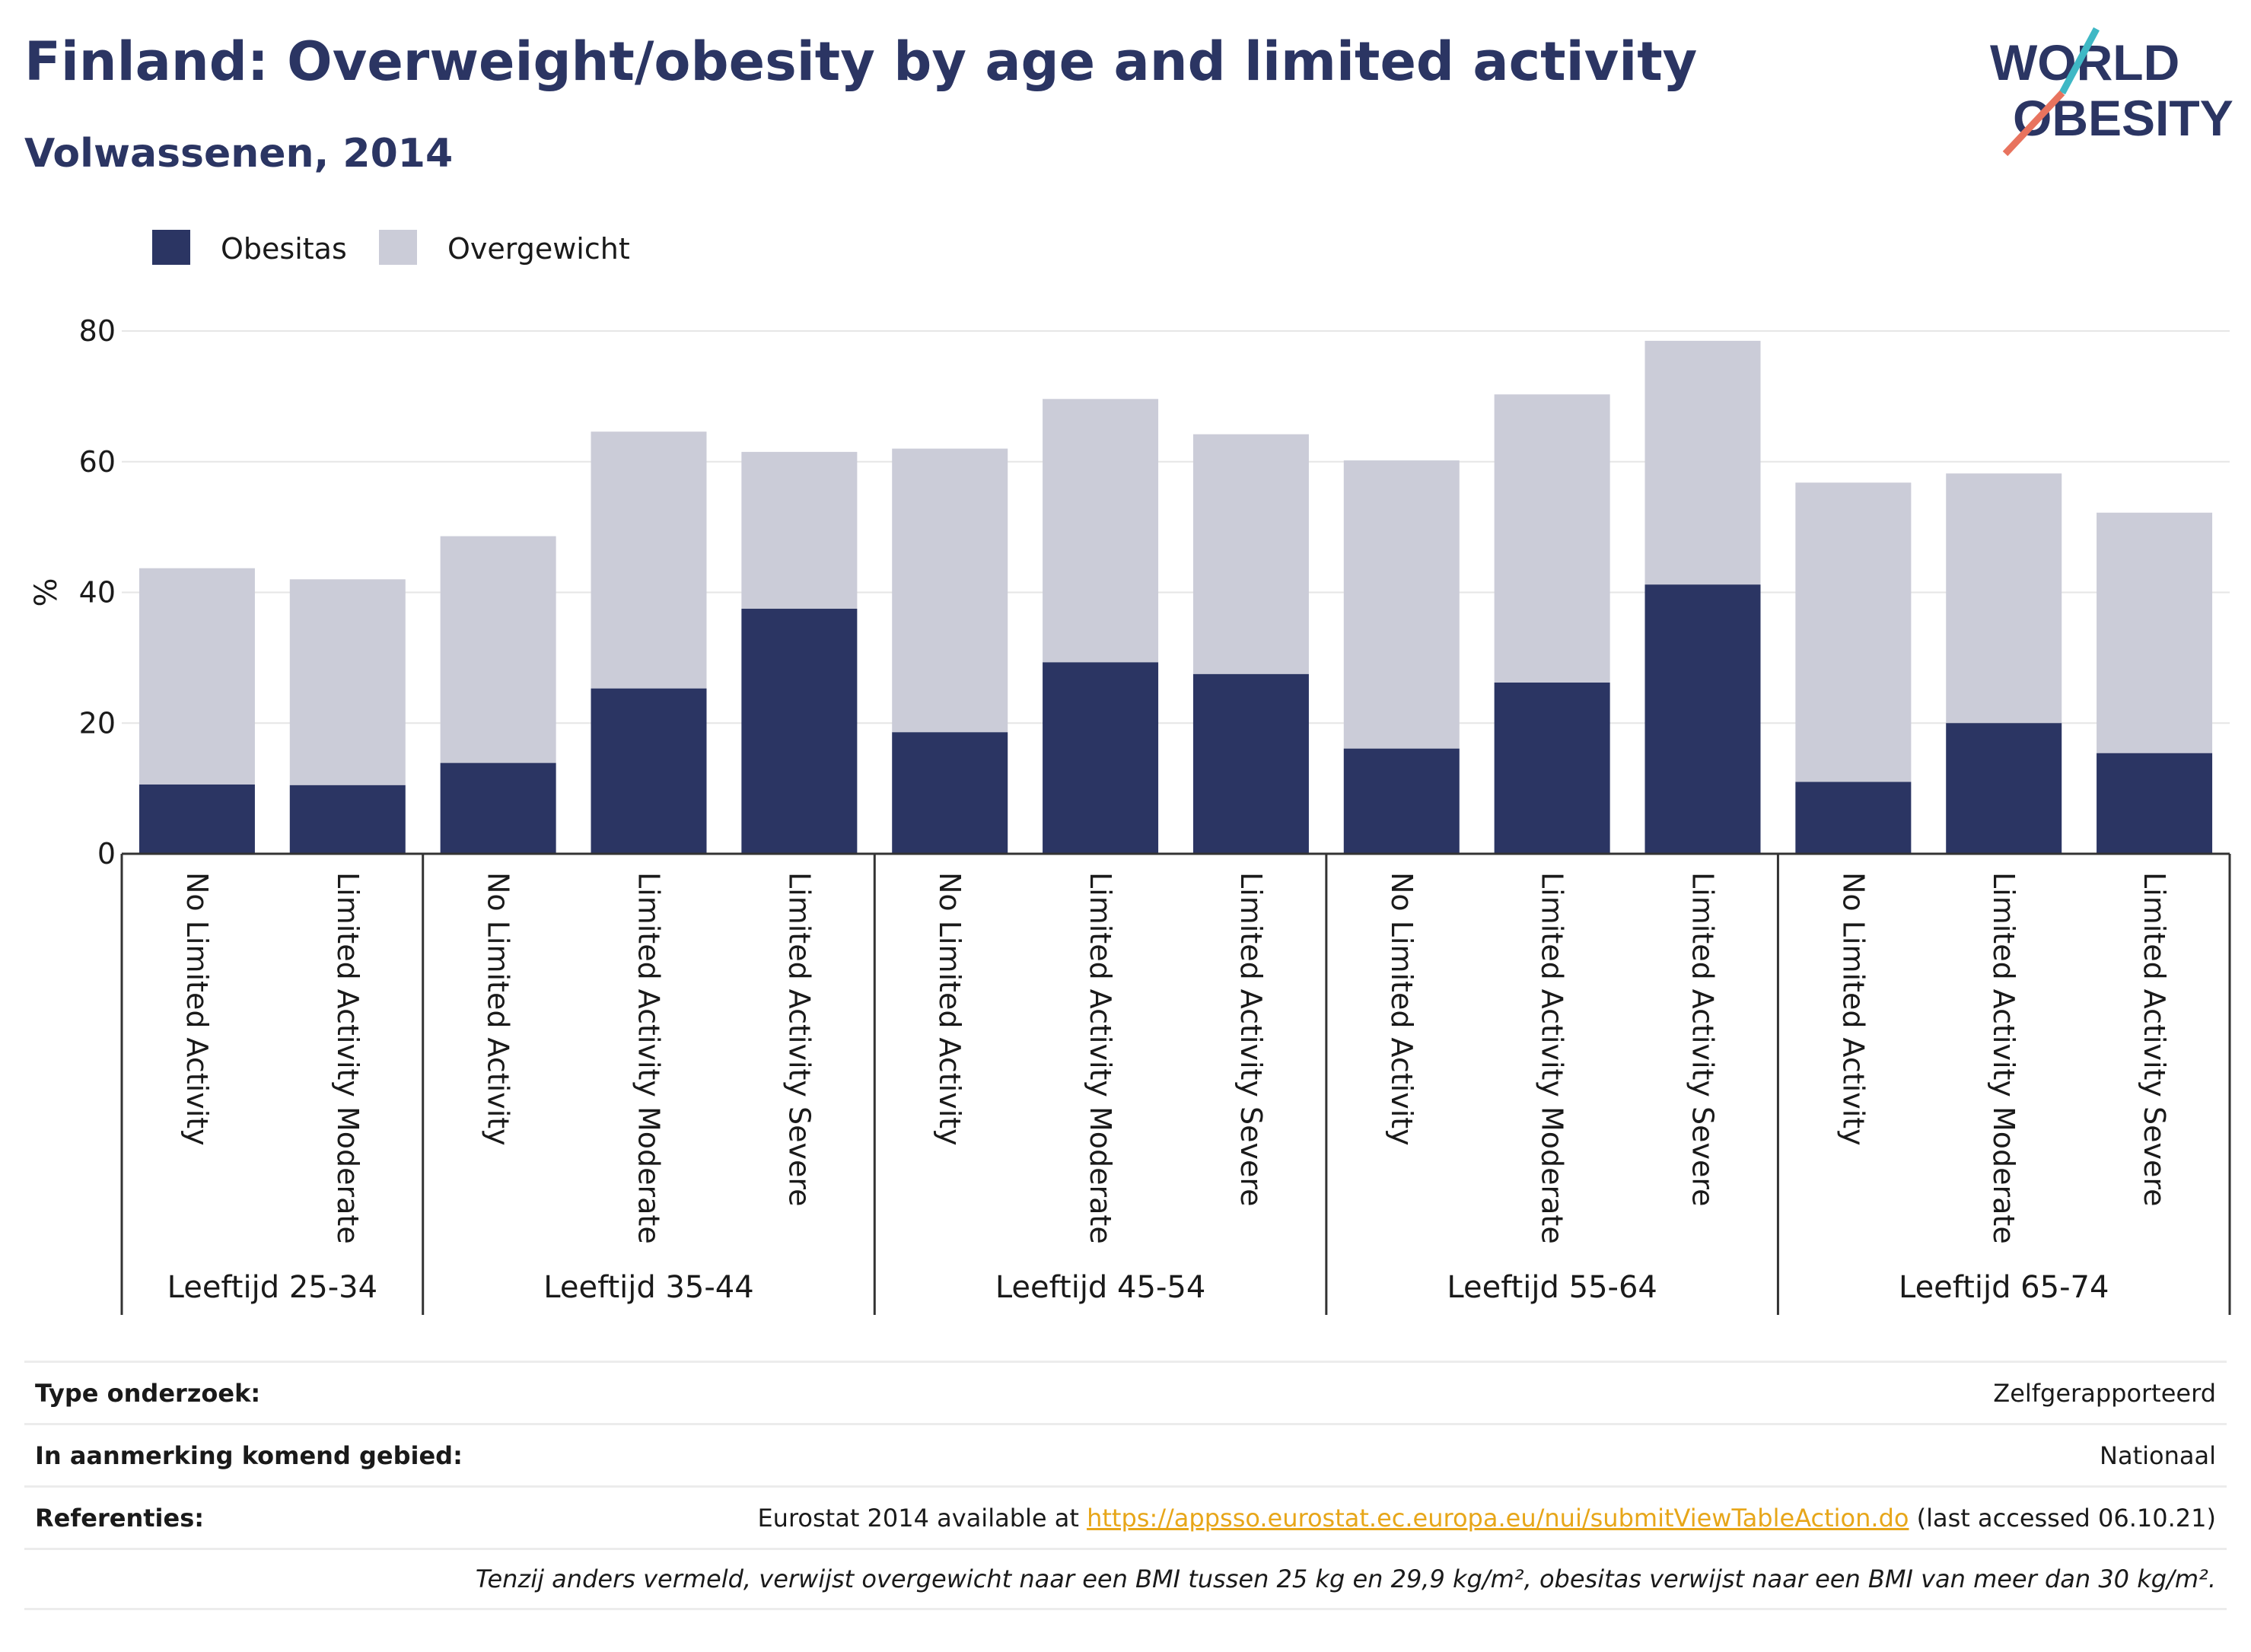  What do you see at coordinates (97, 462) in the screenshot?
I see `y-tick-label: 60` at bounding box center [97, 462].